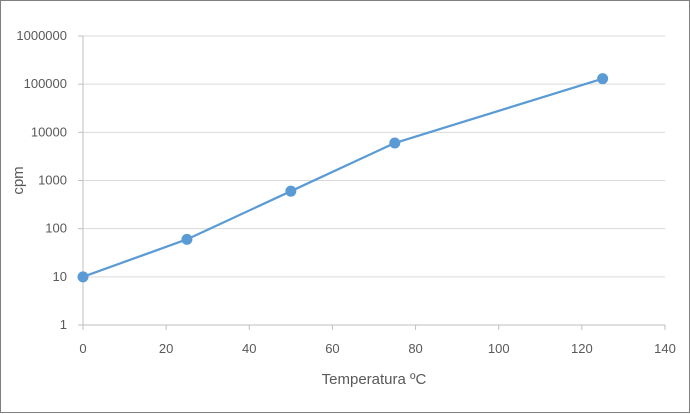 This screenshot has width=690, height=414. I want to click on x-tick-label: 120, so click(582, 348).